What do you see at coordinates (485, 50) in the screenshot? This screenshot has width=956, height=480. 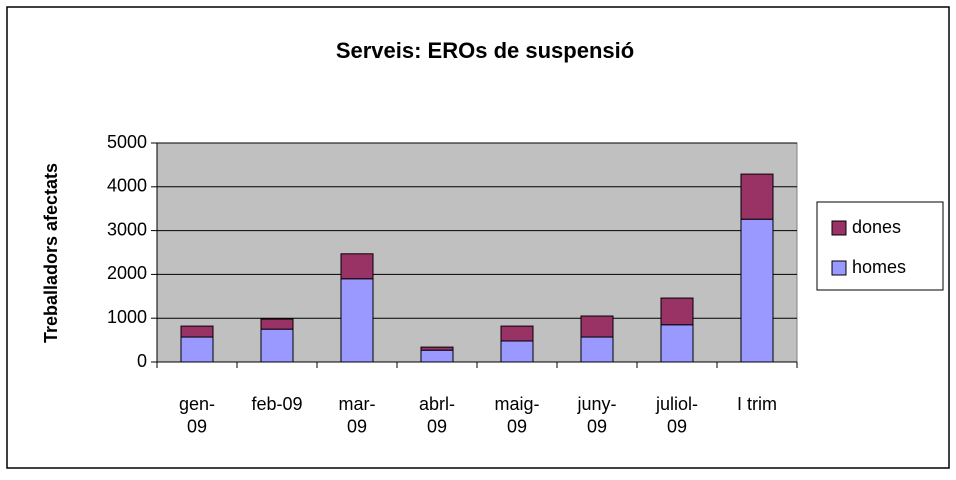 I see `chart-title: Serveis: EROs de suspensió` at bounding box center [485, 50].